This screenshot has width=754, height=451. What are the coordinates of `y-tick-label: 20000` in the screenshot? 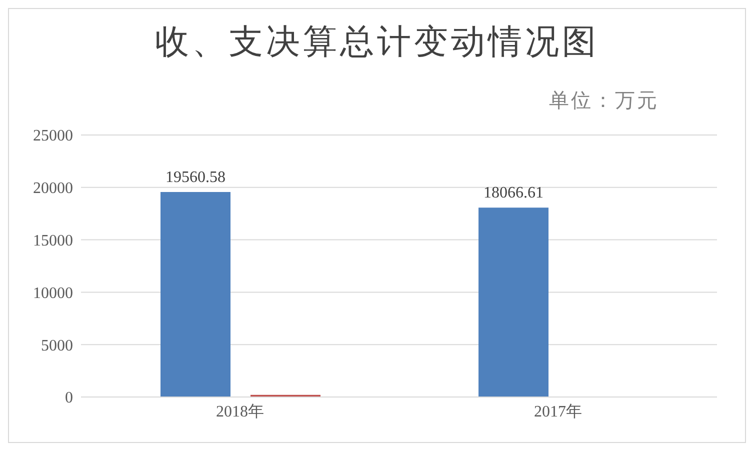 It's located at (53, 189).